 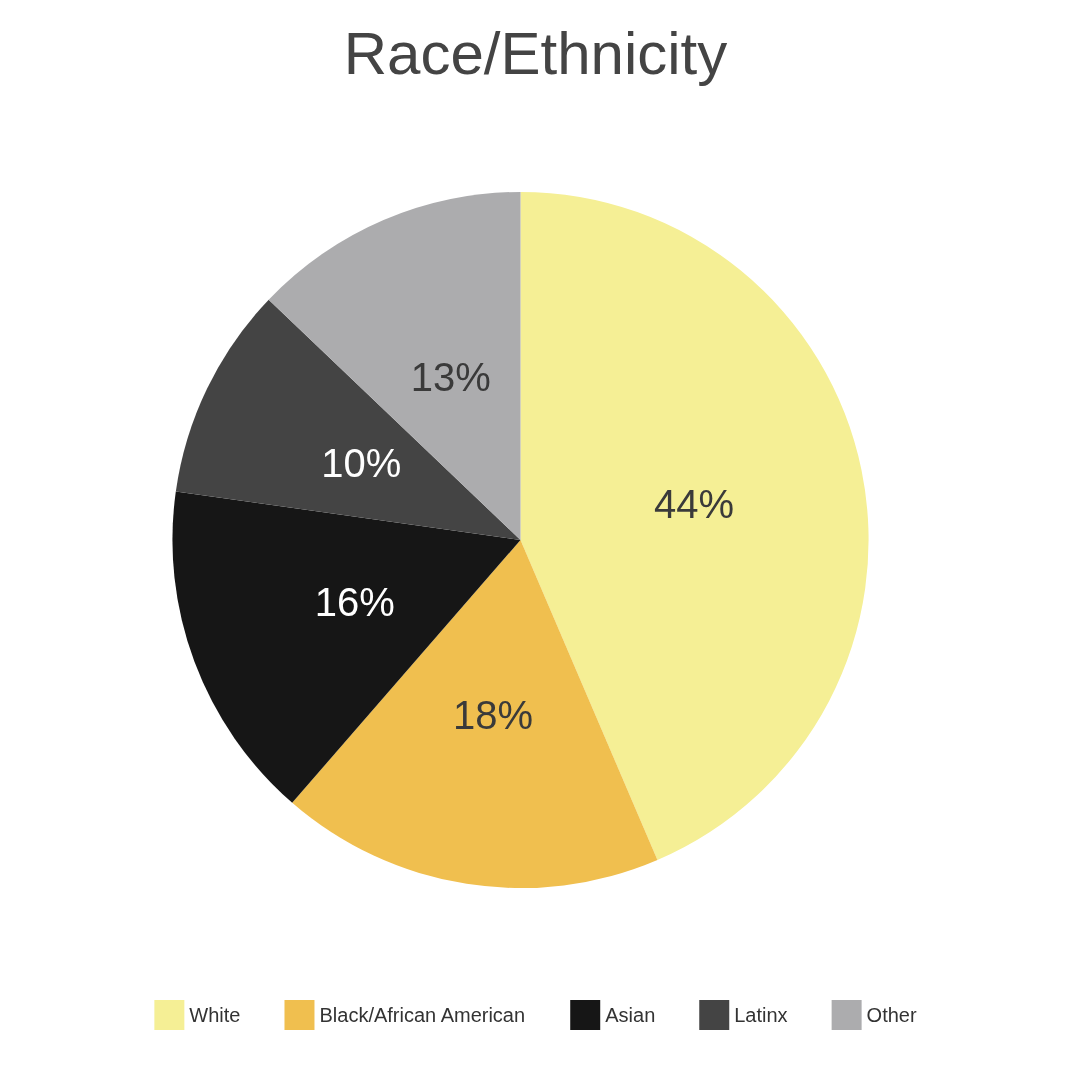 What do you see at coordinates (535, 53) in the screenshot?
I see `chart-title: Race/Ethnicity` at bounding box center [535, 53].